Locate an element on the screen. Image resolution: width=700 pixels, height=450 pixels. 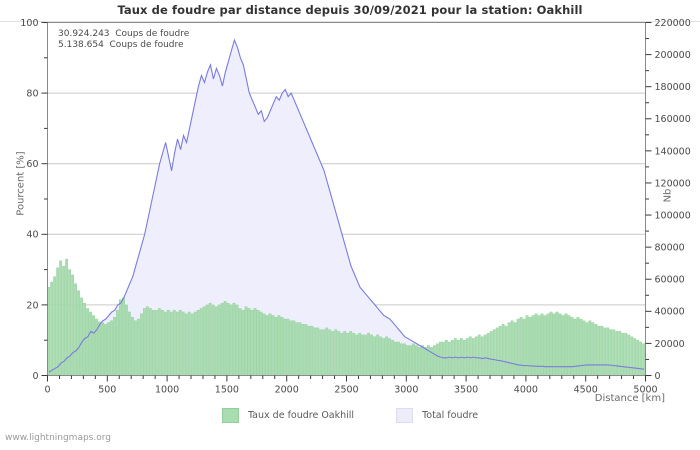
svg-text: 120000 is located at coordinates (673, 183).